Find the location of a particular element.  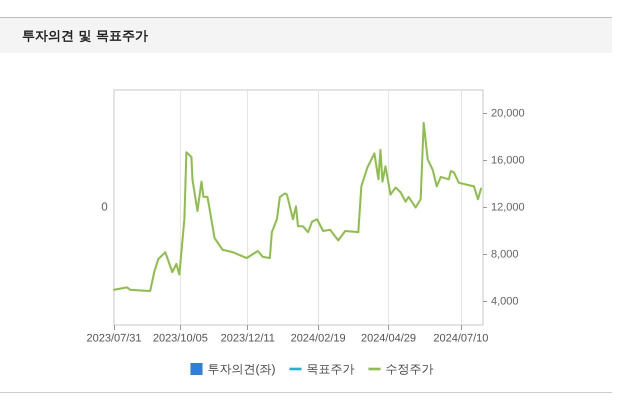

x-tick-label: 2023/07/31 is located at coordinates (114, 338).